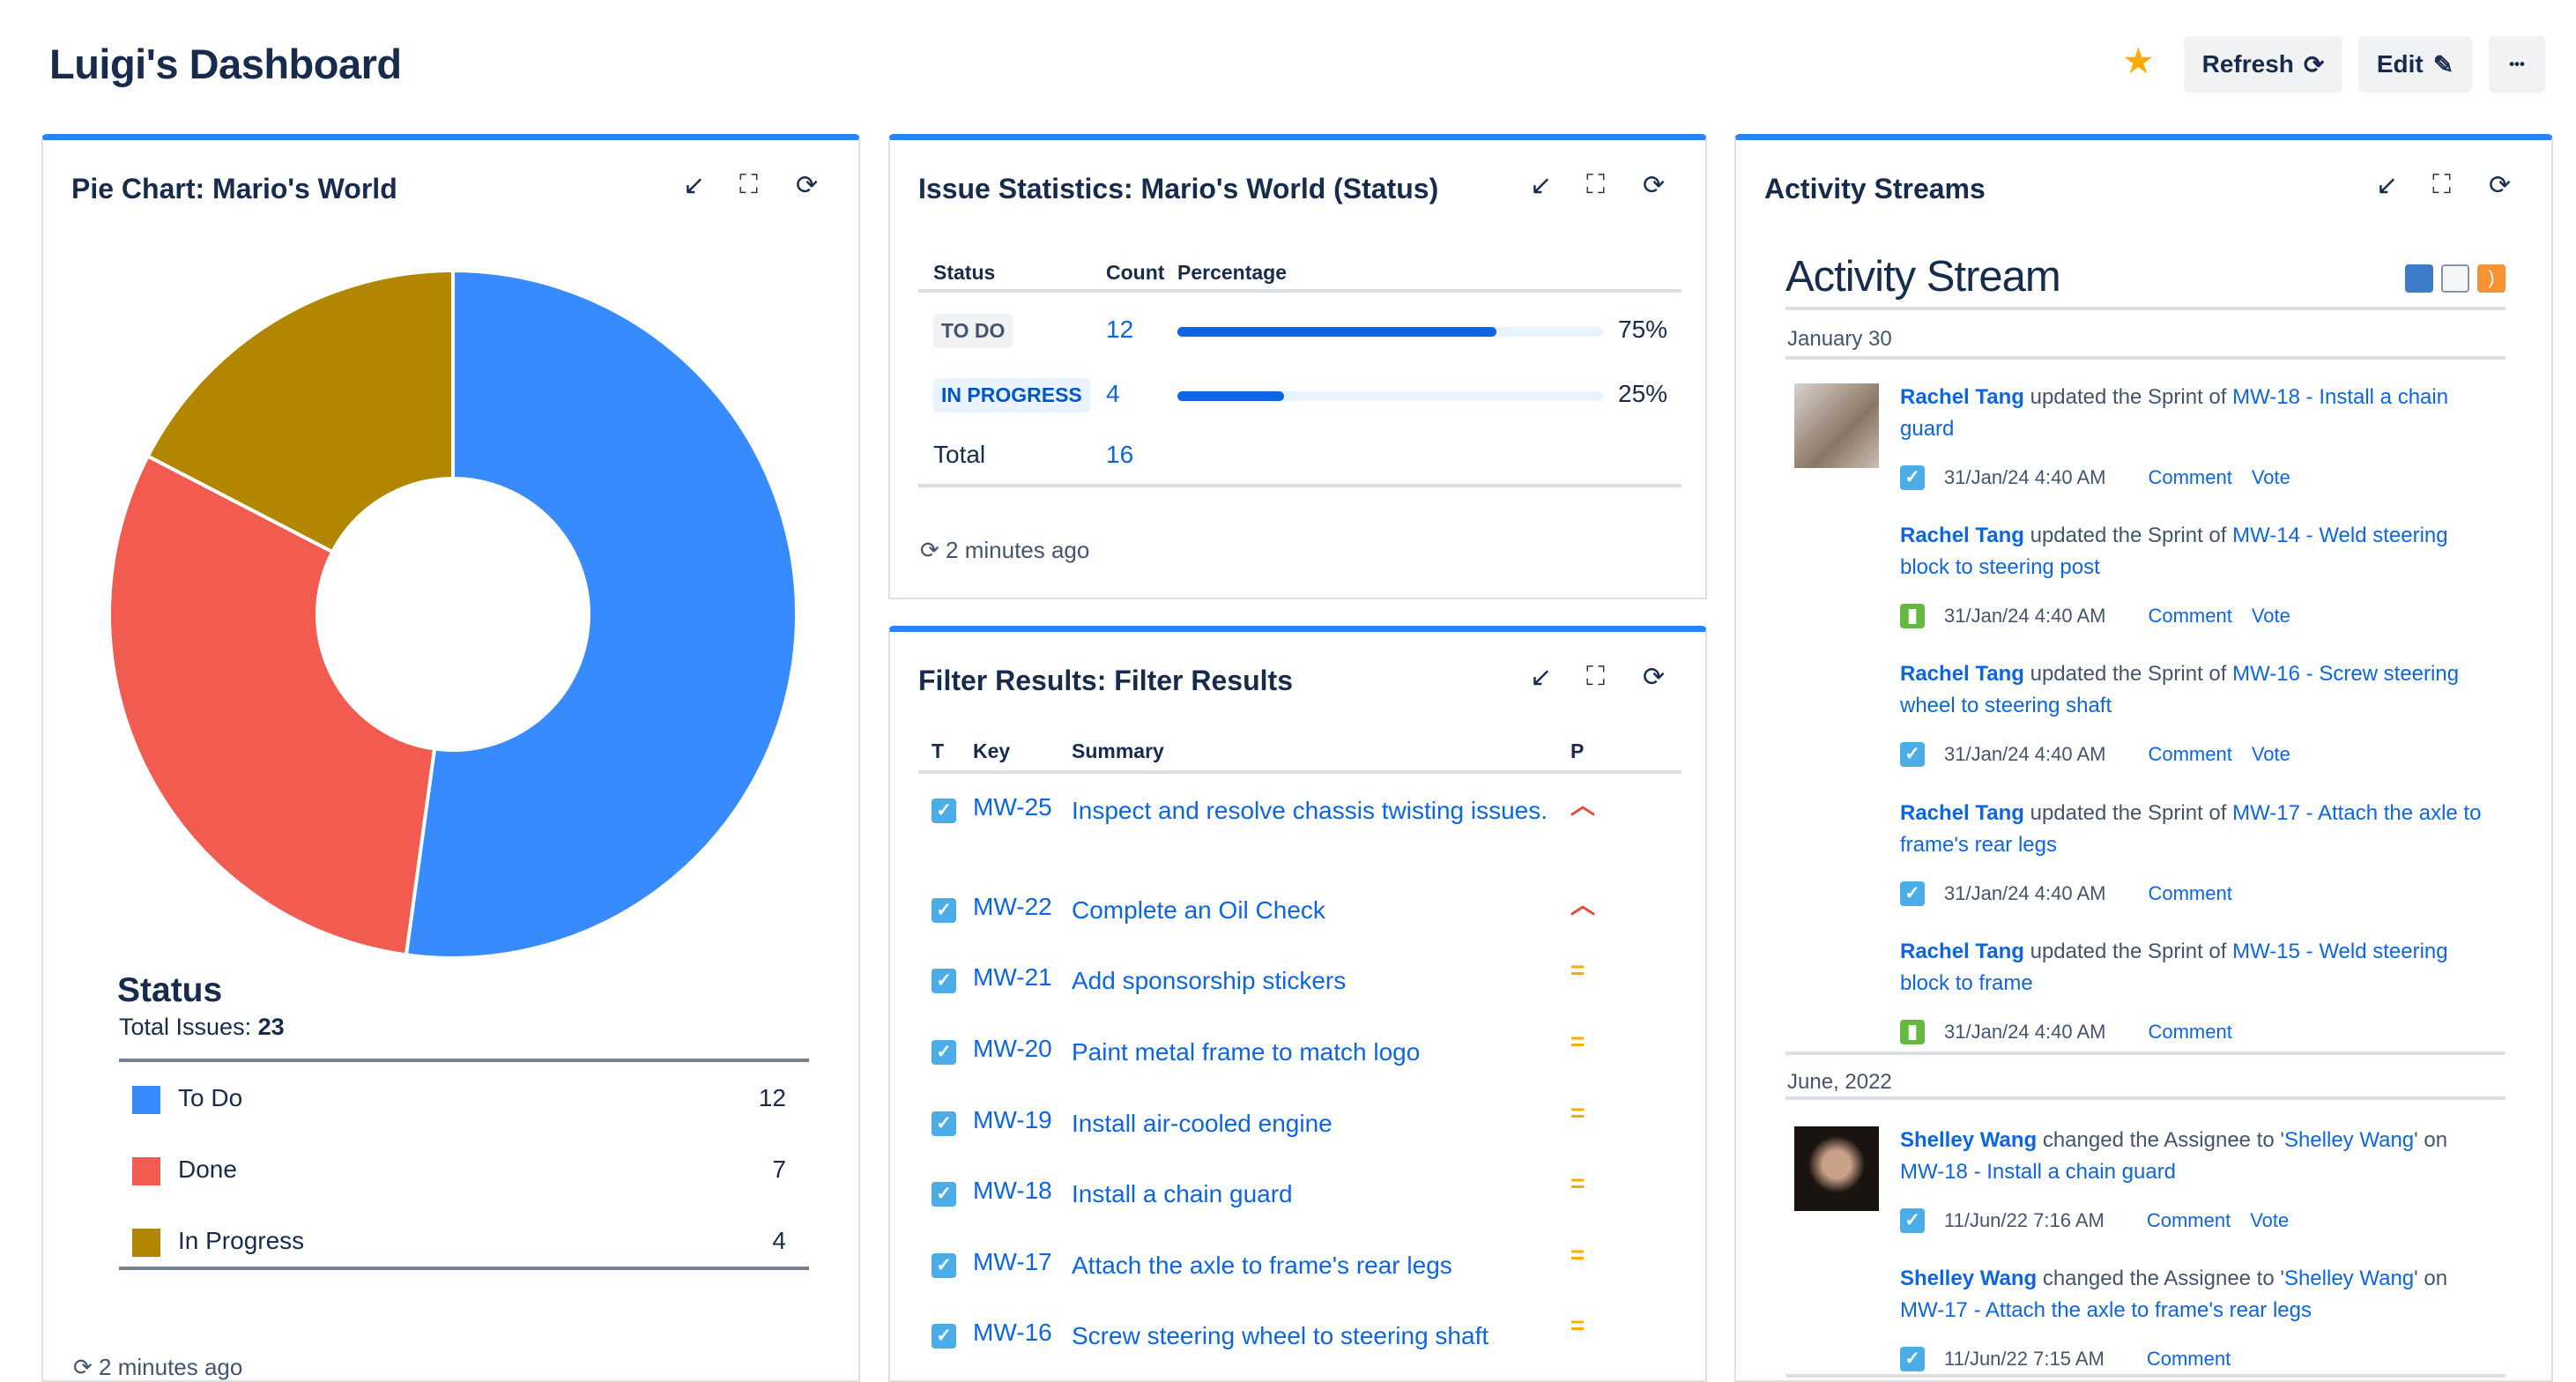  What do you see at coordinates (2174, 967) in the screenshot?
I see `issue-link: MW-15 - Weld steering block to frame` at bounding box center [2174, 967].